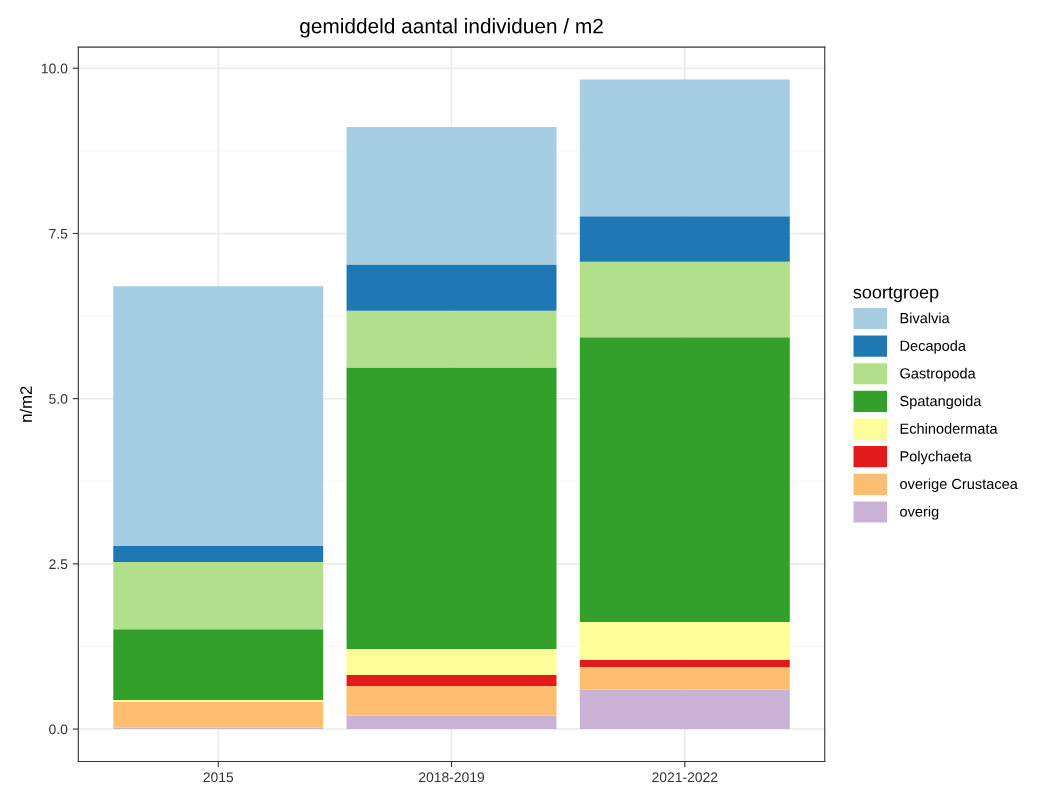  I want to click on x-tick-label: 2015, so click(218, 777).